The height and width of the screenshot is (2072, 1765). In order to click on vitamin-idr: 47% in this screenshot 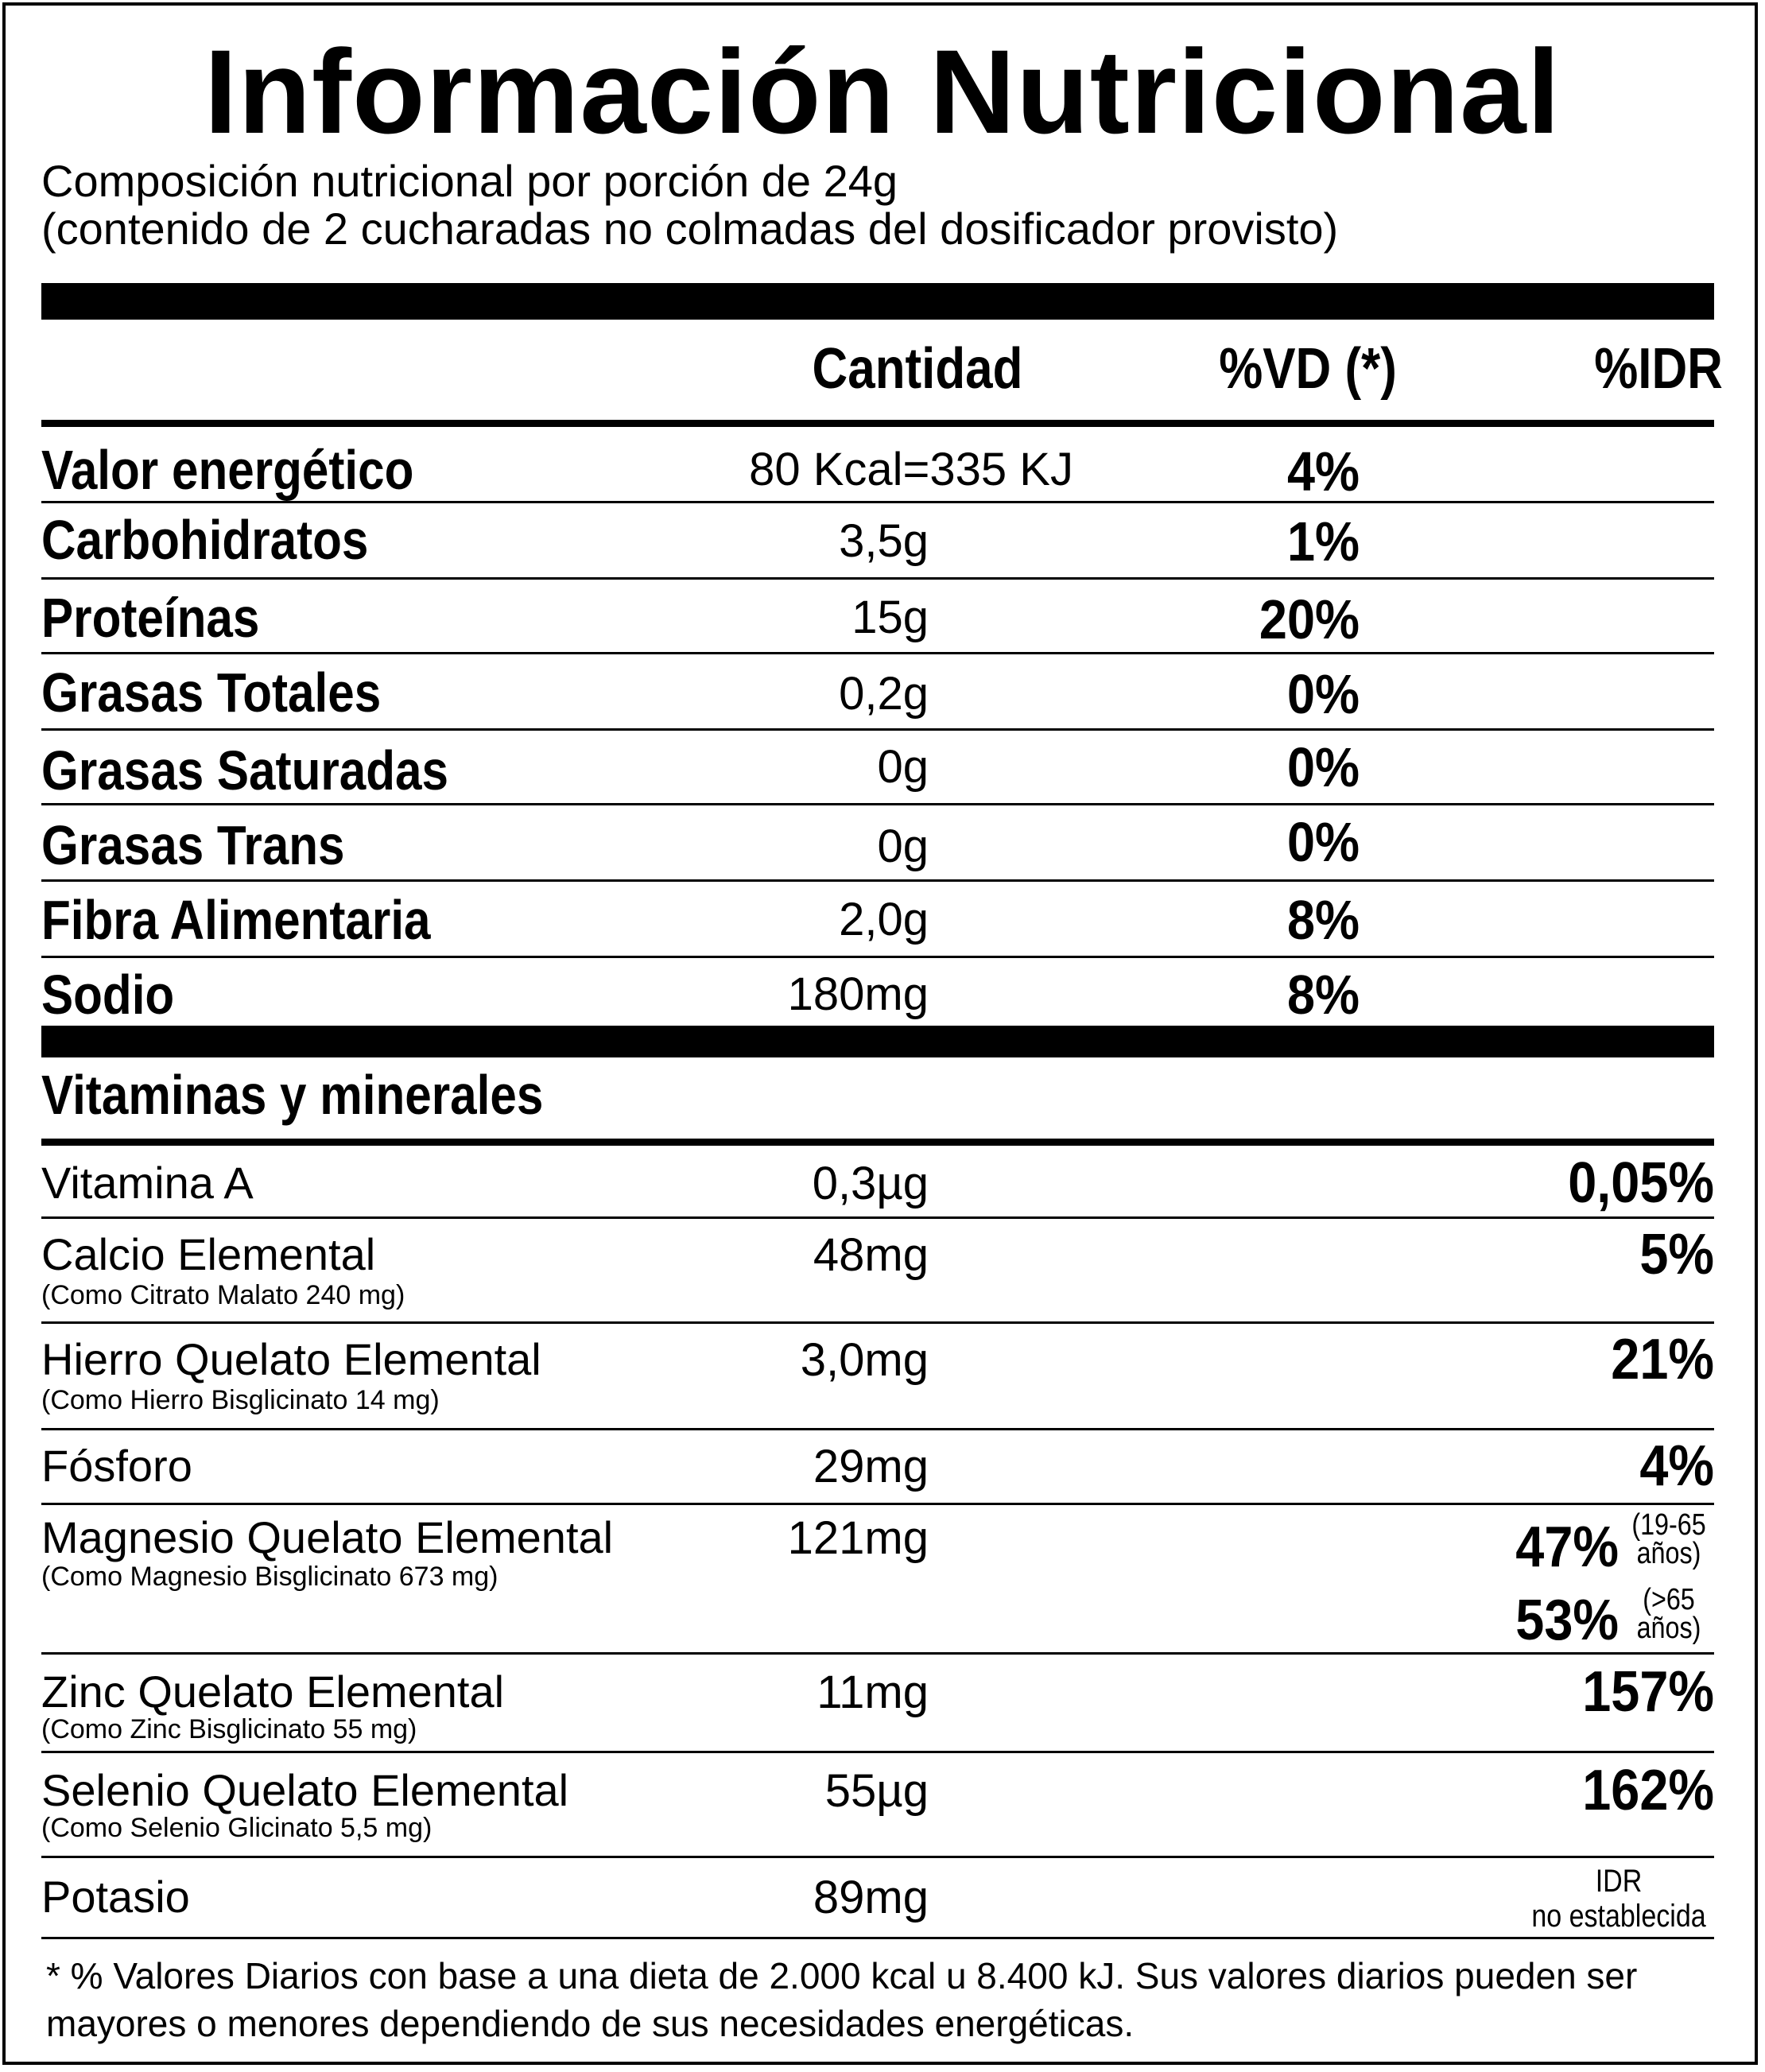, I will do `click(1567, 1547)`.